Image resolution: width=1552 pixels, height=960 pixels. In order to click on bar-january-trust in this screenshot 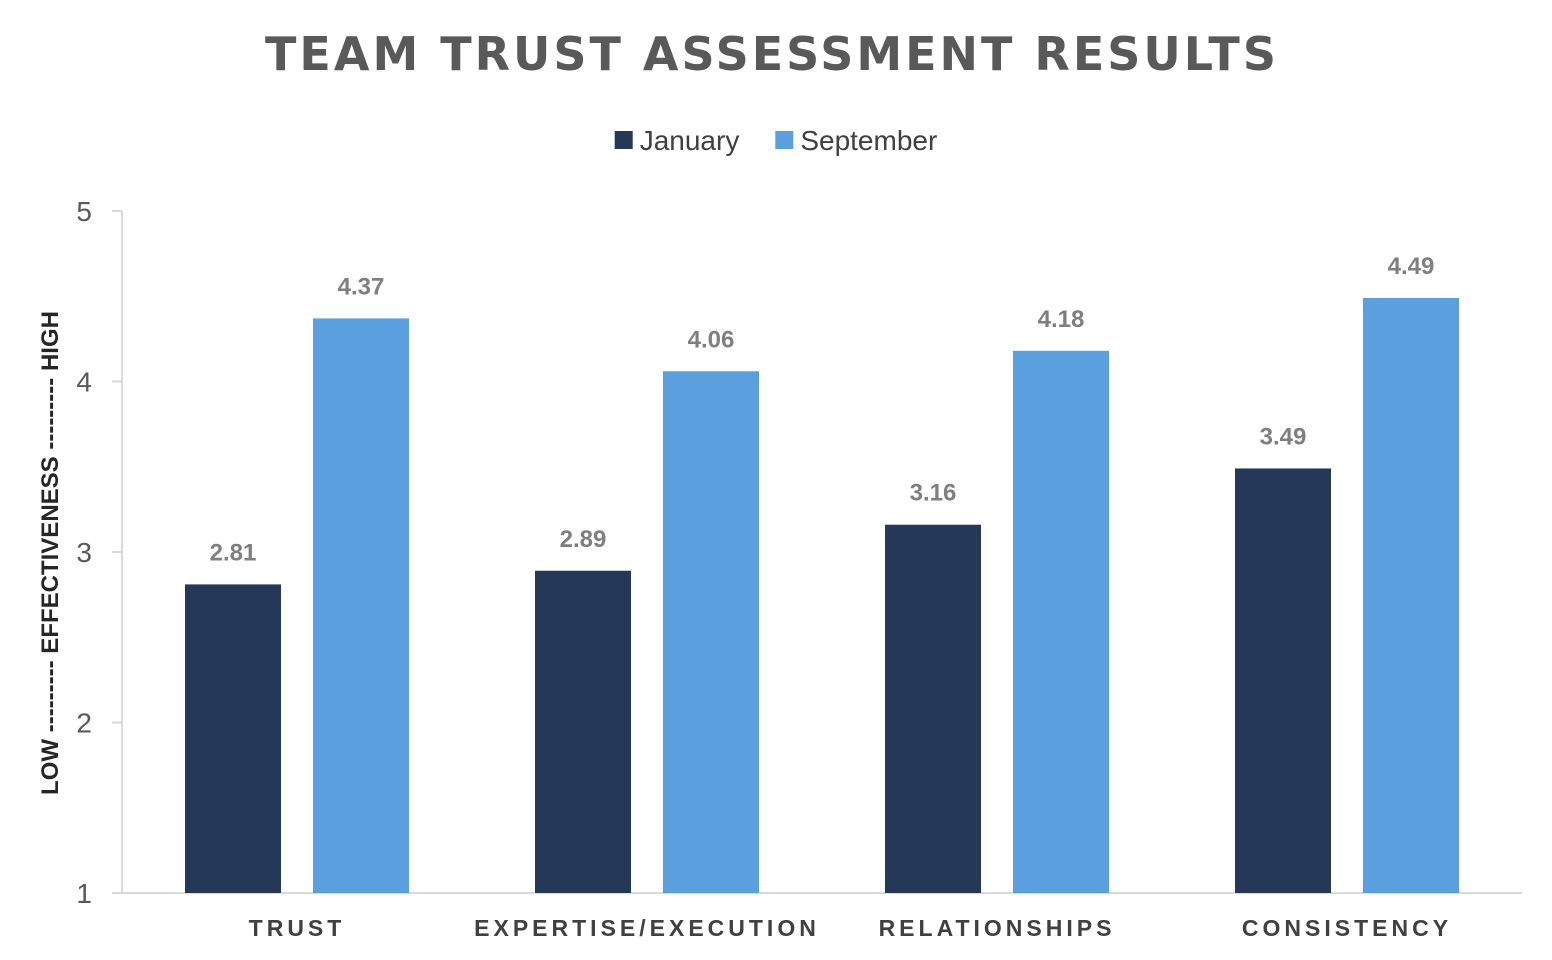, I will do `click(233, 738)`.